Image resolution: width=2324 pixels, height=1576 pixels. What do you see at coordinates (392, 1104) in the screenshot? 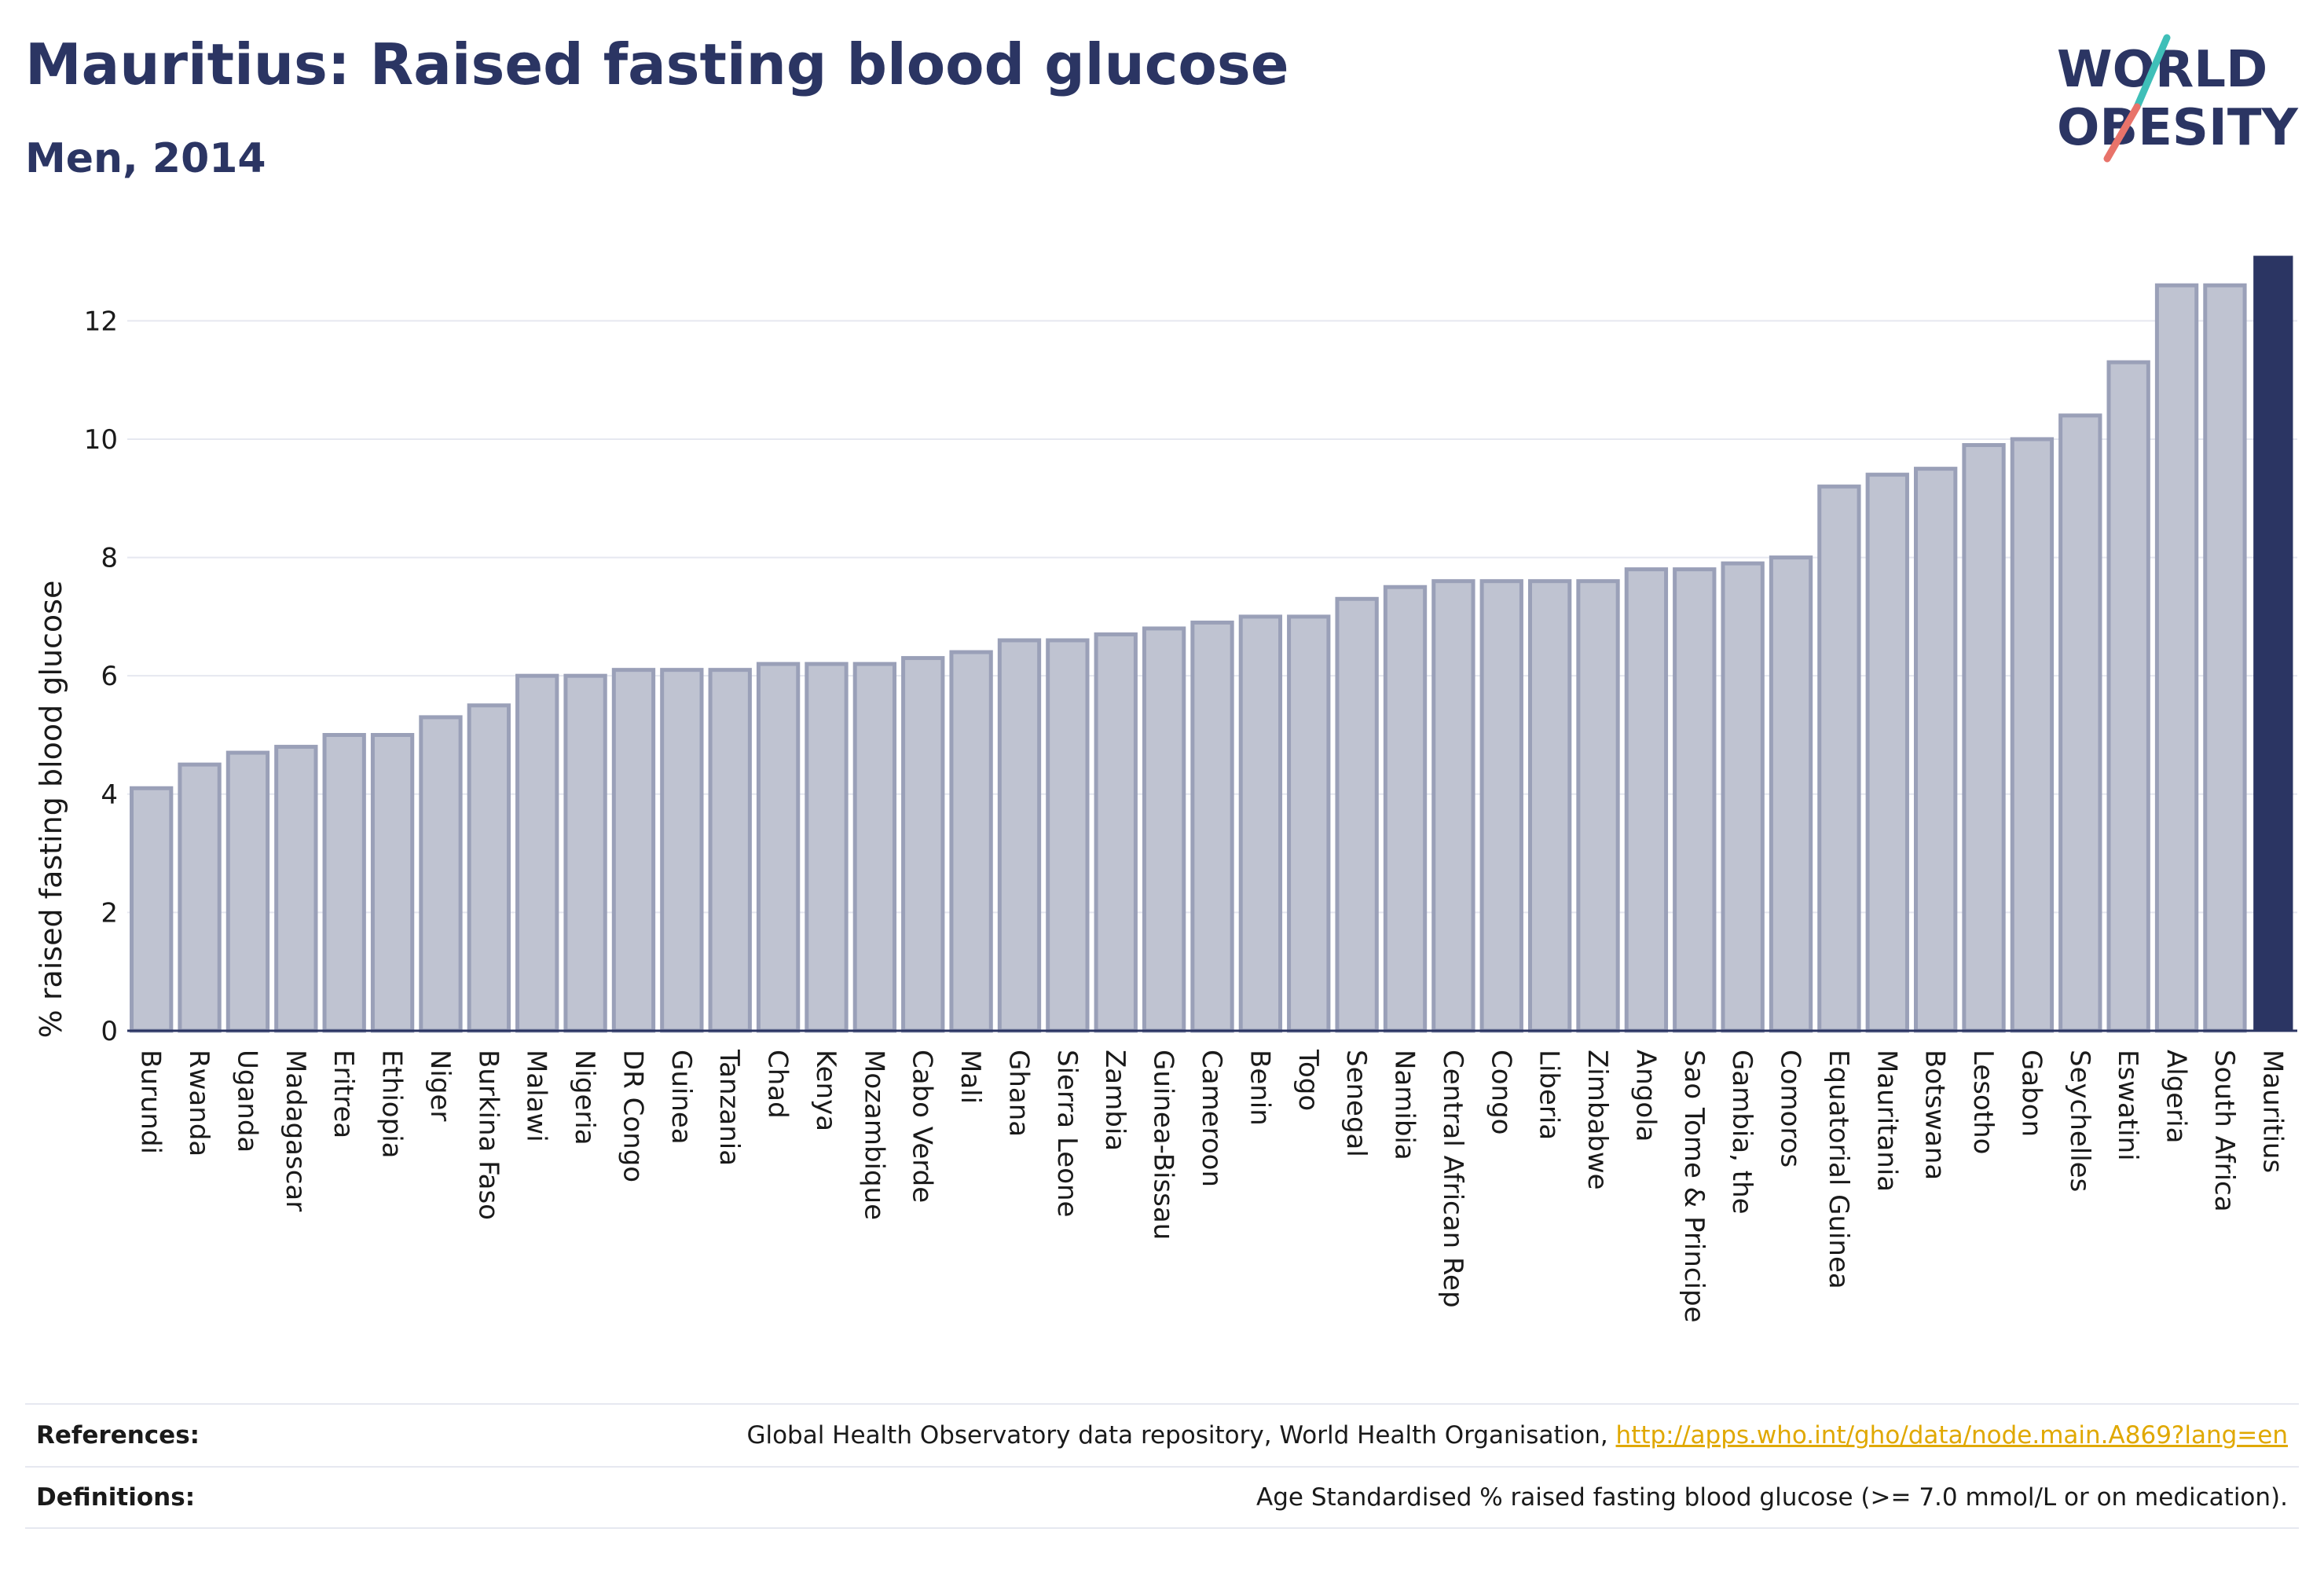
I see `x-tick-label: Ethiopia` at bounding box center [392, 1104].